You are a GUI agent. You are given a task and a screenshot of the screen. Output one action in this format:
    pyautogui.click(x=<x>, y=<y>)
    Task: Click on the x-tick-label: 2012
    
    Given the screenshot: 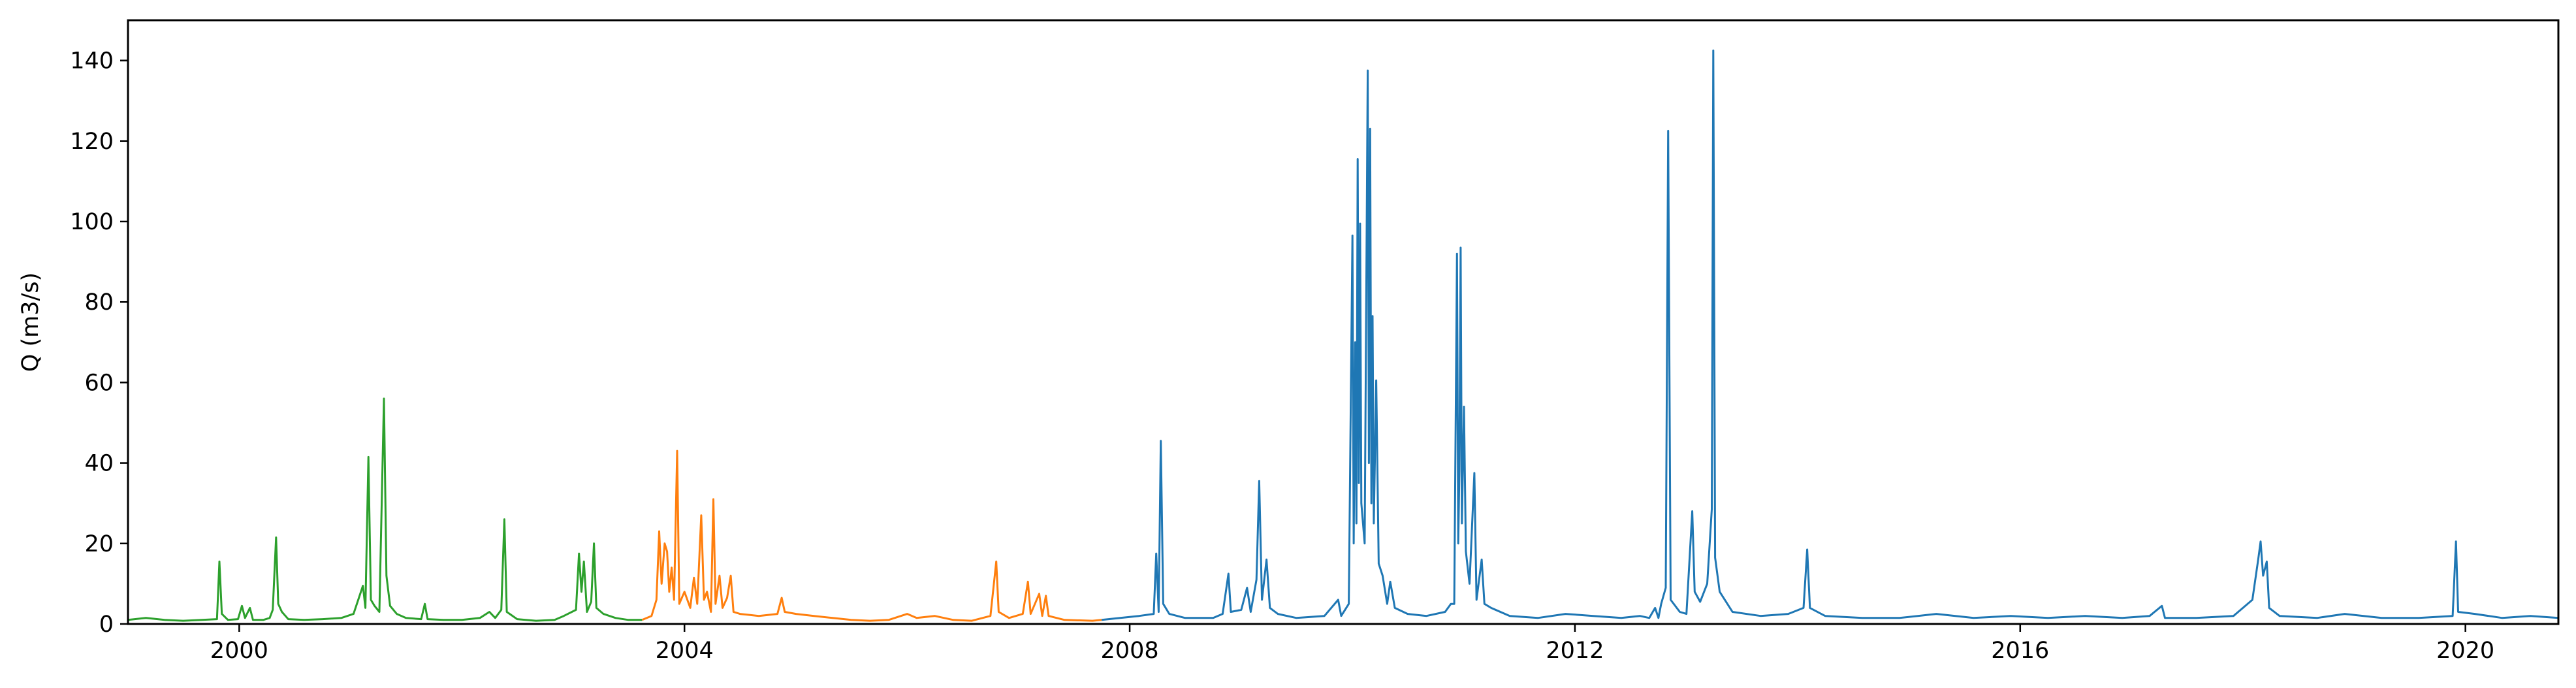 What is the action you would take?
    pyautogui.click(x=1575, y=651)
    